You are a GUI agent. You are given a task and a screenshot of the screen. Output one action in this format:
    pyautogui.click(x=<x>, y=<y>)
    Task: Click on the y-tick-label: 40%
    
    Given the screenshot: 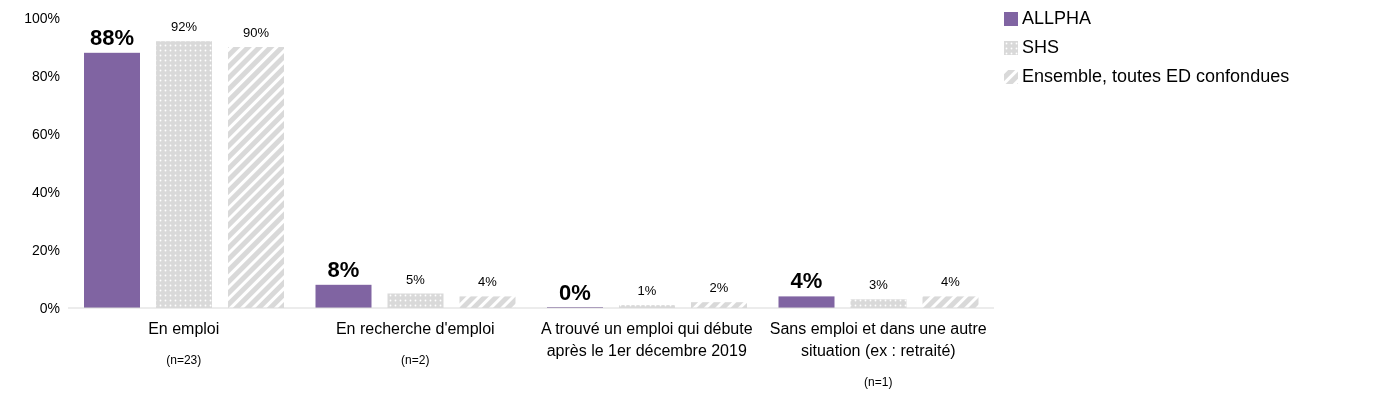 What is the action you would take?
    pyautogui.click(x=45, y=191)
    